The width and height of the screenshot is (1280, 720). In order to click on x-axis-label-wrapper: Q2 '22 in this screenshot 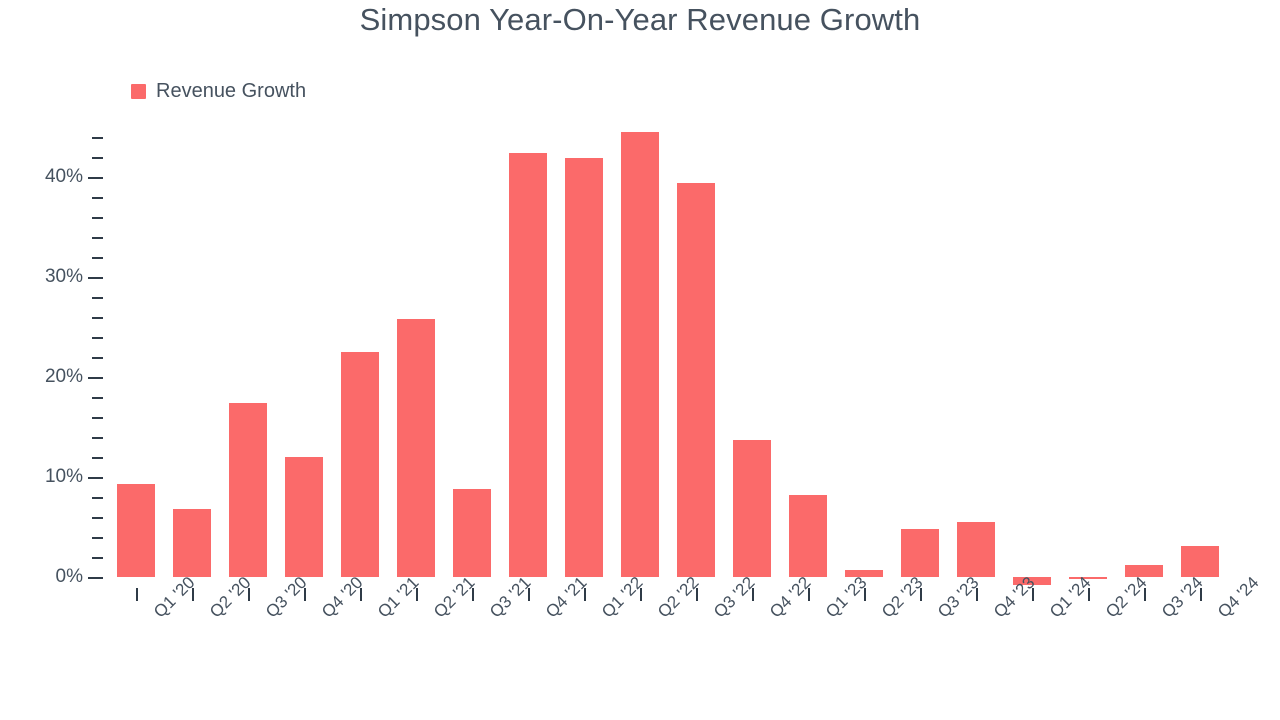, I will do `click(678, 597)`.